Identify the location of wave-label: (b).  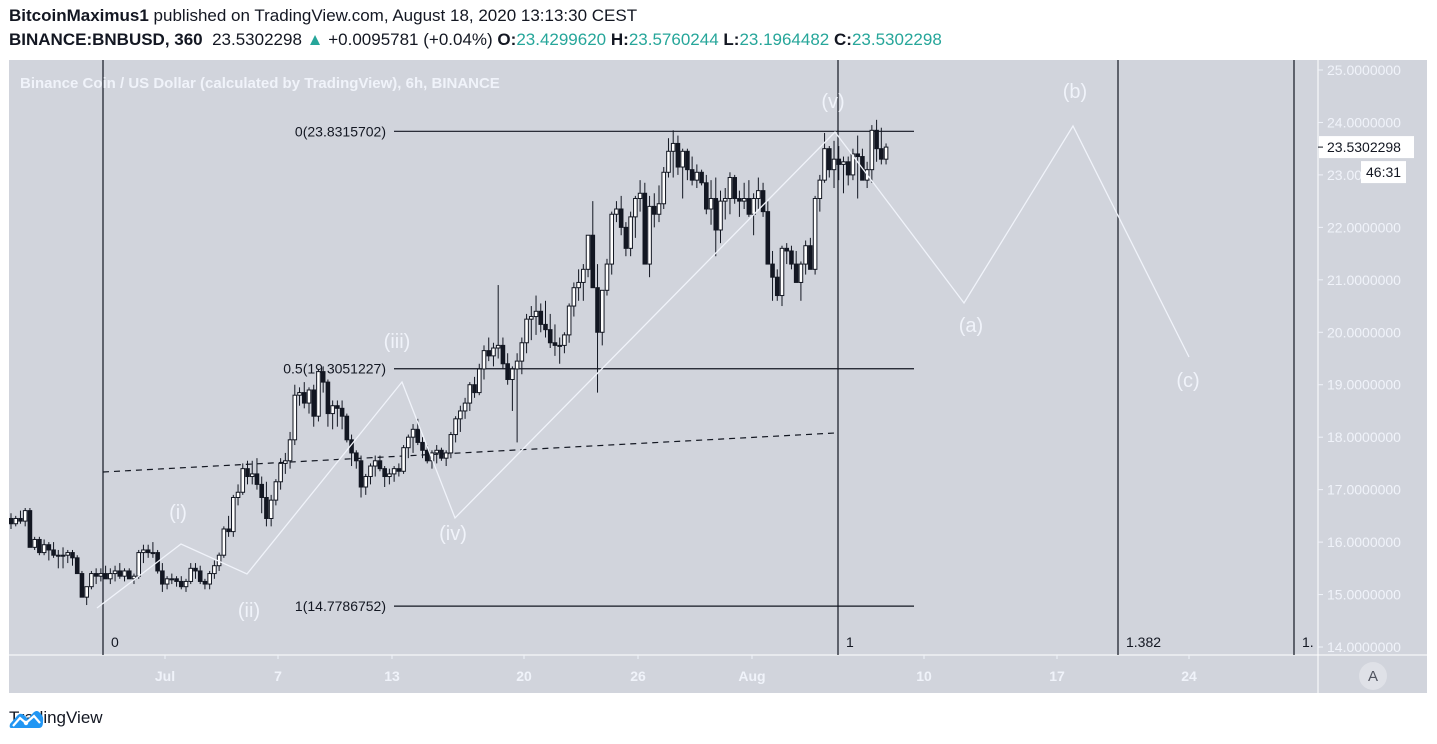
(1075, 92).